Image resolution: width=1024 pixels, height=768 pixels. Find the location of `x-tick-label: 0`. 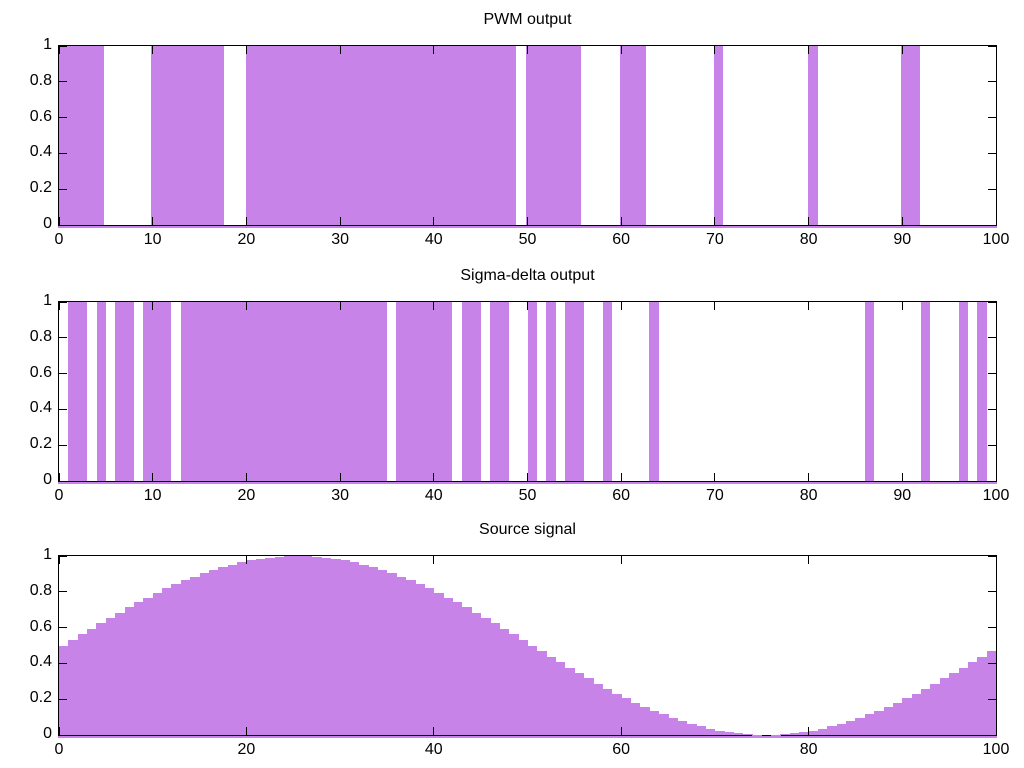

x-tick-label: 0 is located at coordinates (59, 239).